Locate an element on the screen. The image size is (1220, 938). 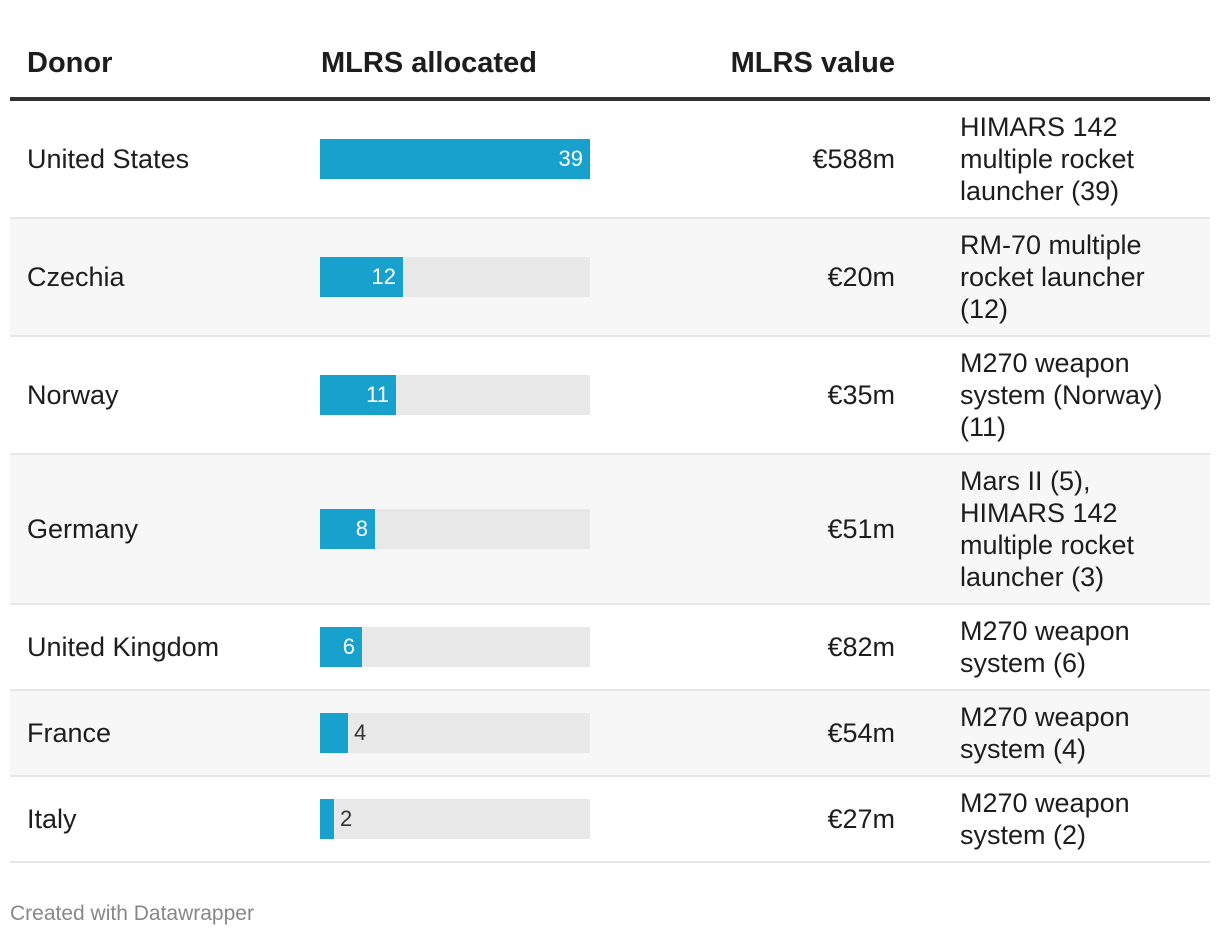
table-row: France 4 €54m M270 weapon system (4) is located at coordinates (610, 734).